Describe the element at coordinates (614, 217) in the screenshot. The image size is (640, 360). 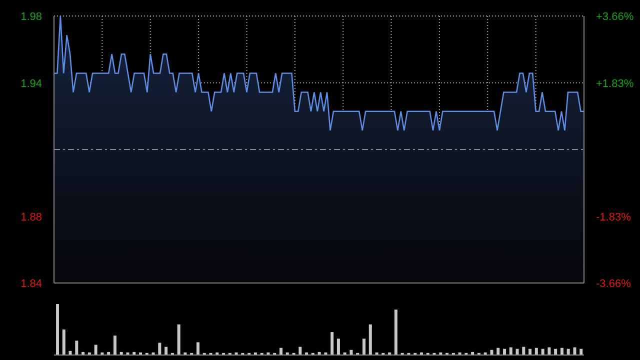
I see `y2-tick-label: -1.83%` at that location.